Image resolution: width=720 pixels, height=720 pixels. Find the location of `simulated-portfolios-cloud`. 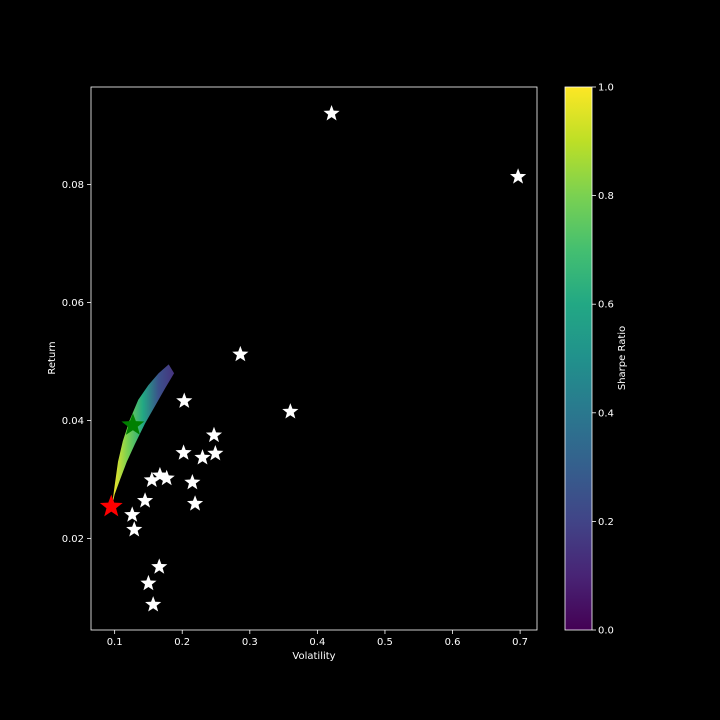

simulated-portfolios-cloud is located at coordinates (143, 435).